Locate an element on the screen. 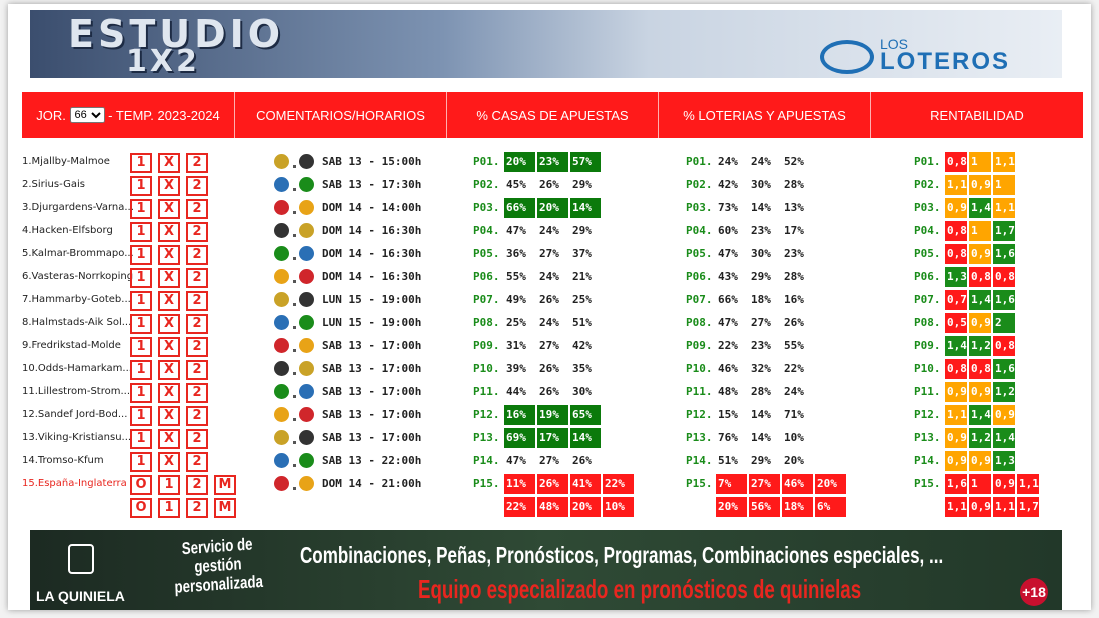 This screenshot has width=1099, height=618. loterias-cell: 43% is located at coordinates (728, 276).